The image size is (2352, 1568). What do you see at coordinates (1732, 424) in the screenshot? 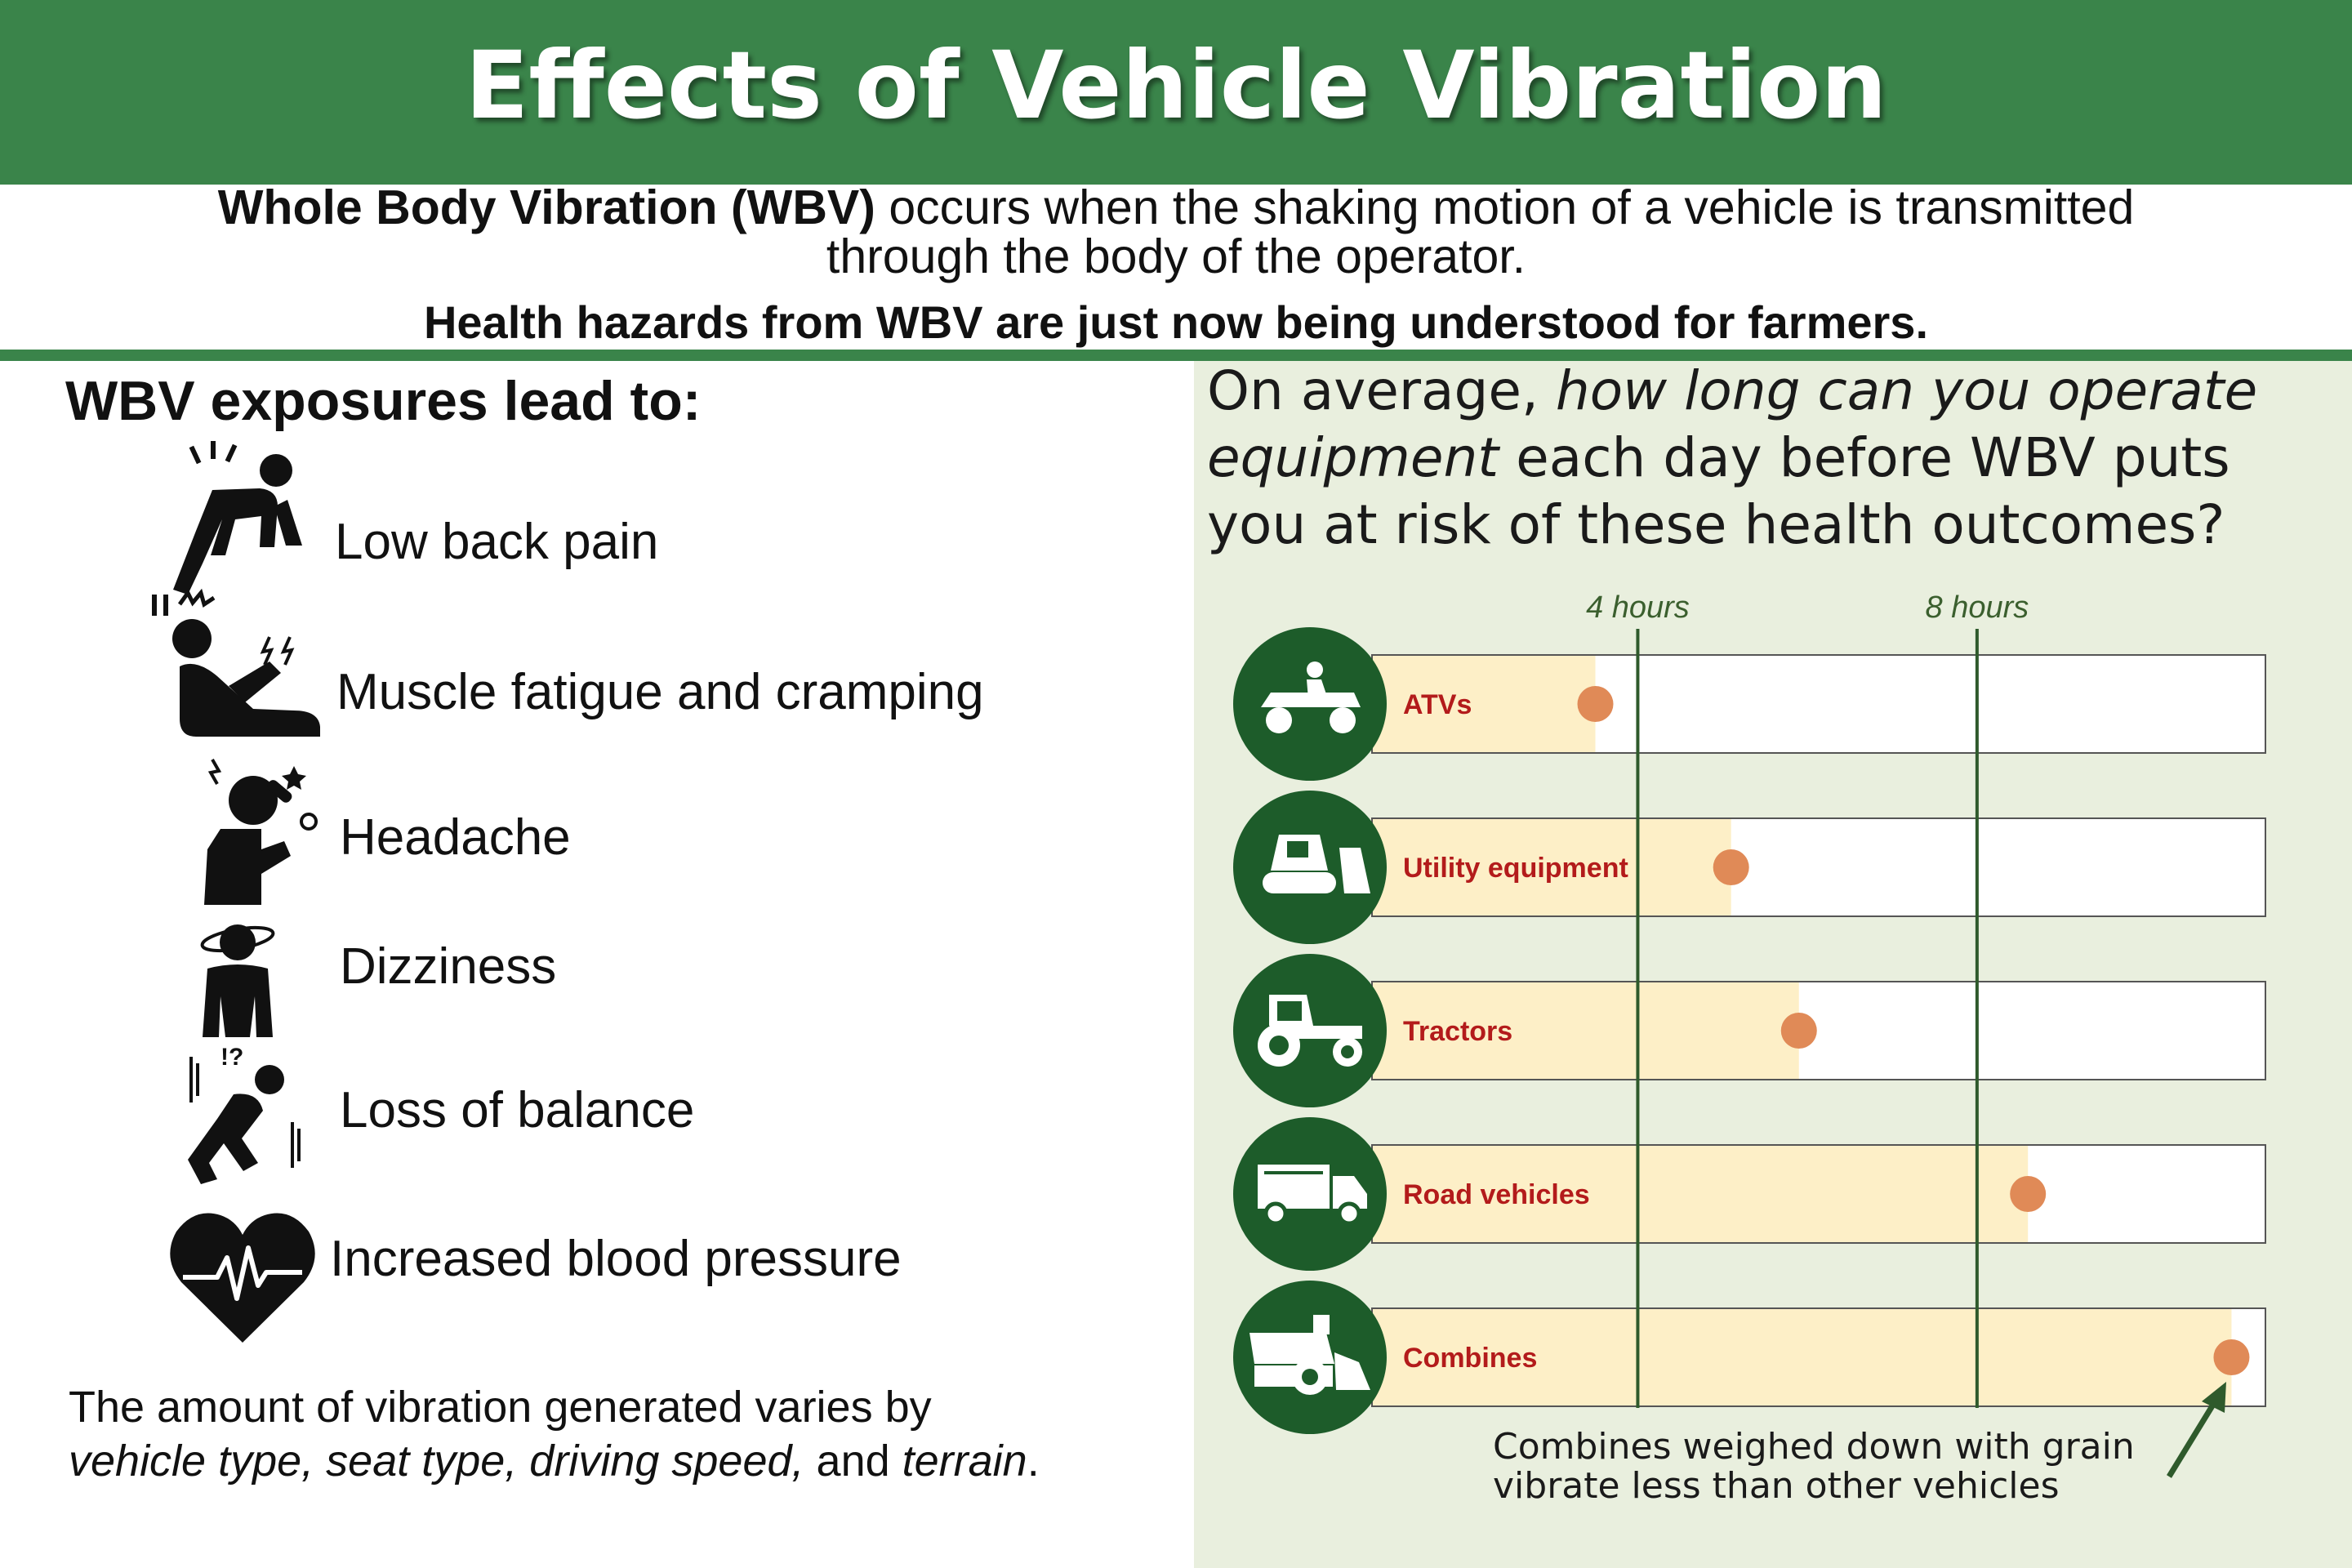
I see `question-part-2: how long can you operate equipment` at bounding box center [1732, 424].